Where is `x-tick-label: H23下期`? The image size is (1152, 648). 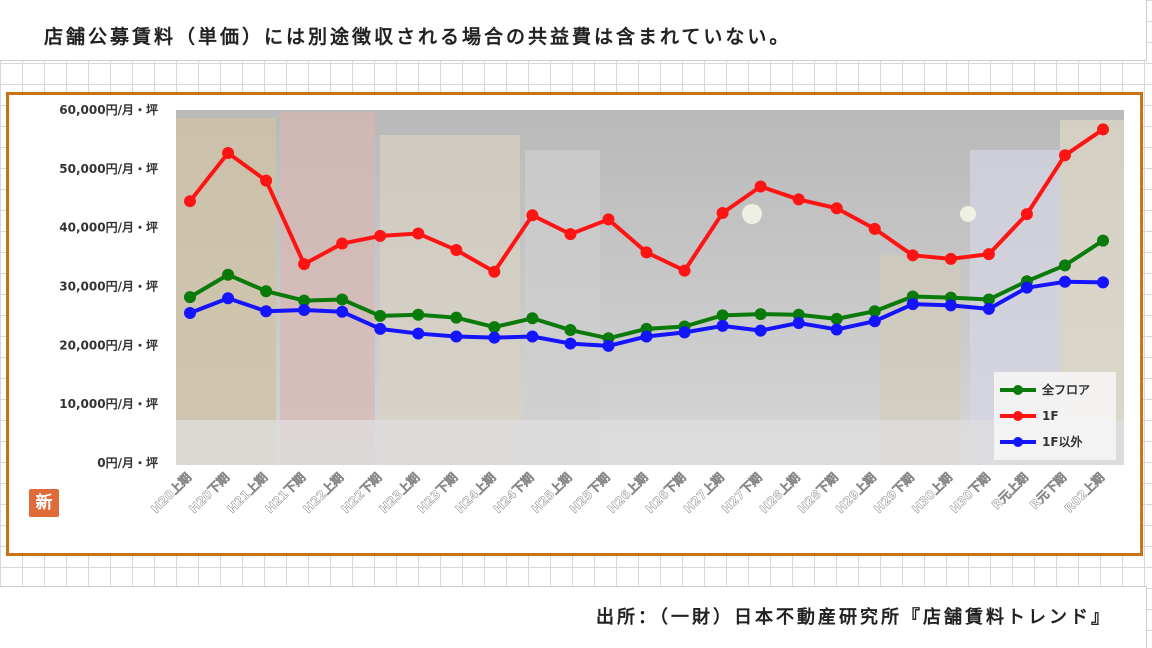
x-tick-label: H23下期 is located at coordinates (437, 493).